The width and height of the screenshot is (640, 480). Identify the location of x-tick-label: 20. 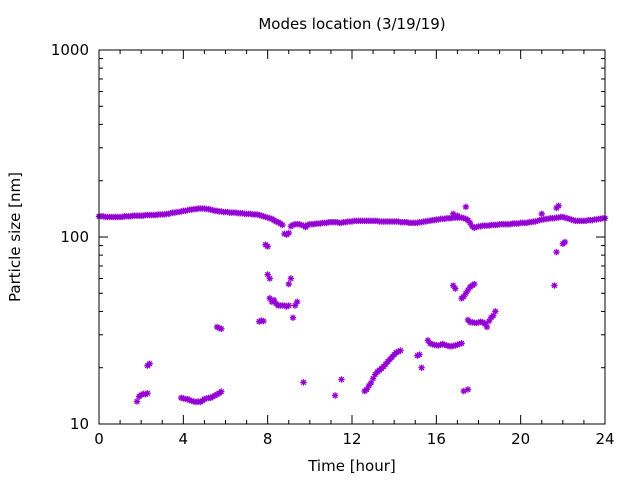
(520, 439).